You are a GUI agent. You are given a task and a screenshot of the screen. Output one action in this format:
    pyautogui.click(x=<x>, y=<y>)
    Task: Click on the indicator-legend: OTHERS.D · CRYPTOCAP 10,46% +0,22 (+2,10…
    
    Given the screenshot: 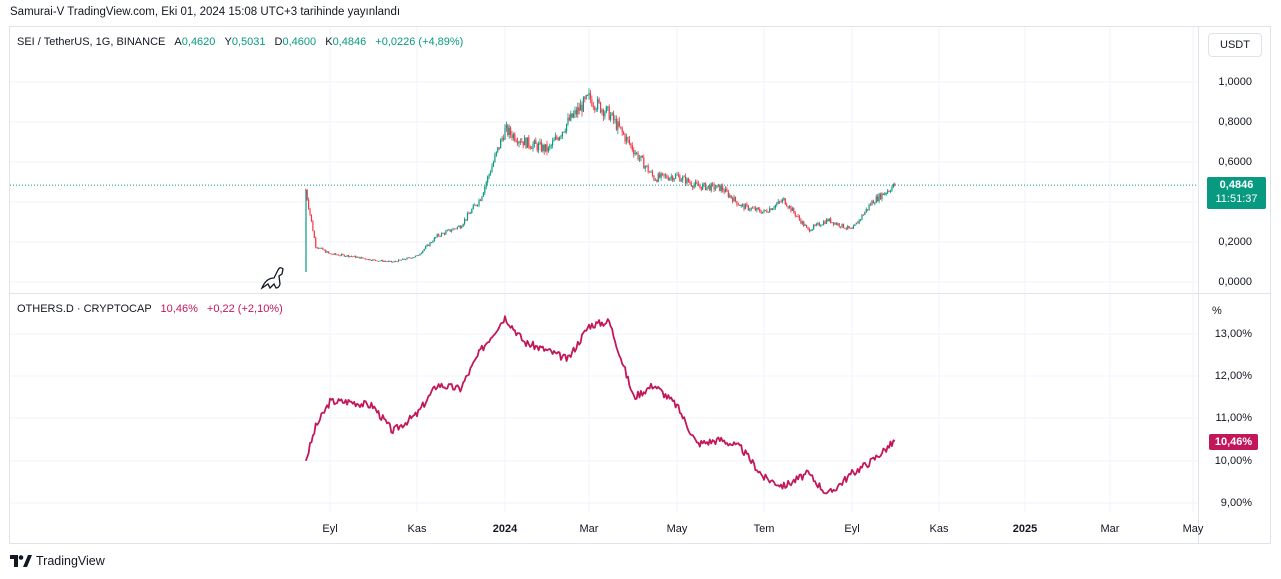 What is the action you would take?
    pyautogui.click(x=150, y=309)
    